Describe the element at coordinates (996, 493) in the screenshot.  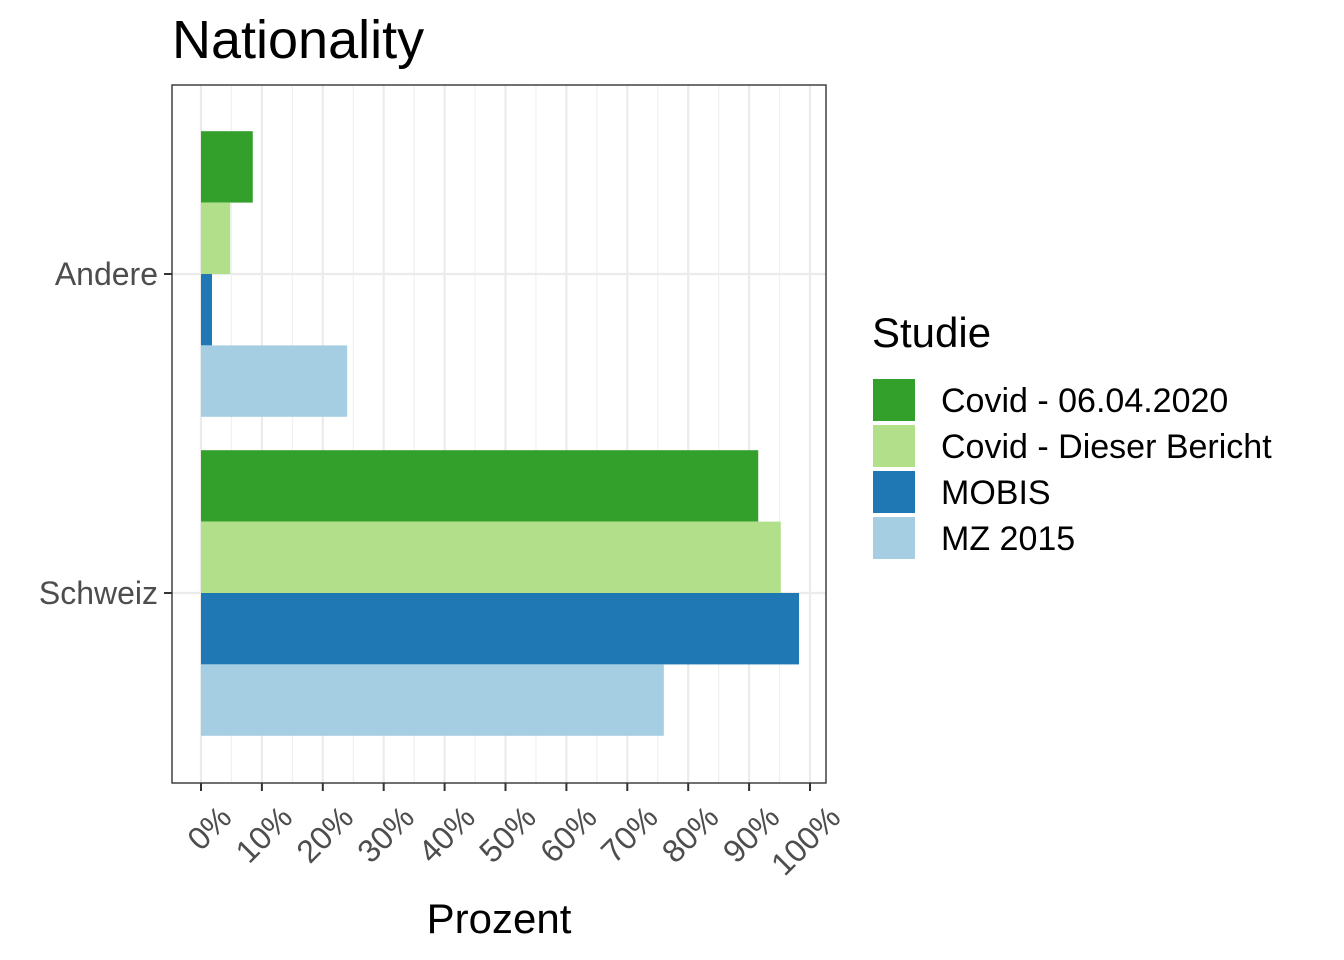
I see `legend-label: MOBIS` at that location.